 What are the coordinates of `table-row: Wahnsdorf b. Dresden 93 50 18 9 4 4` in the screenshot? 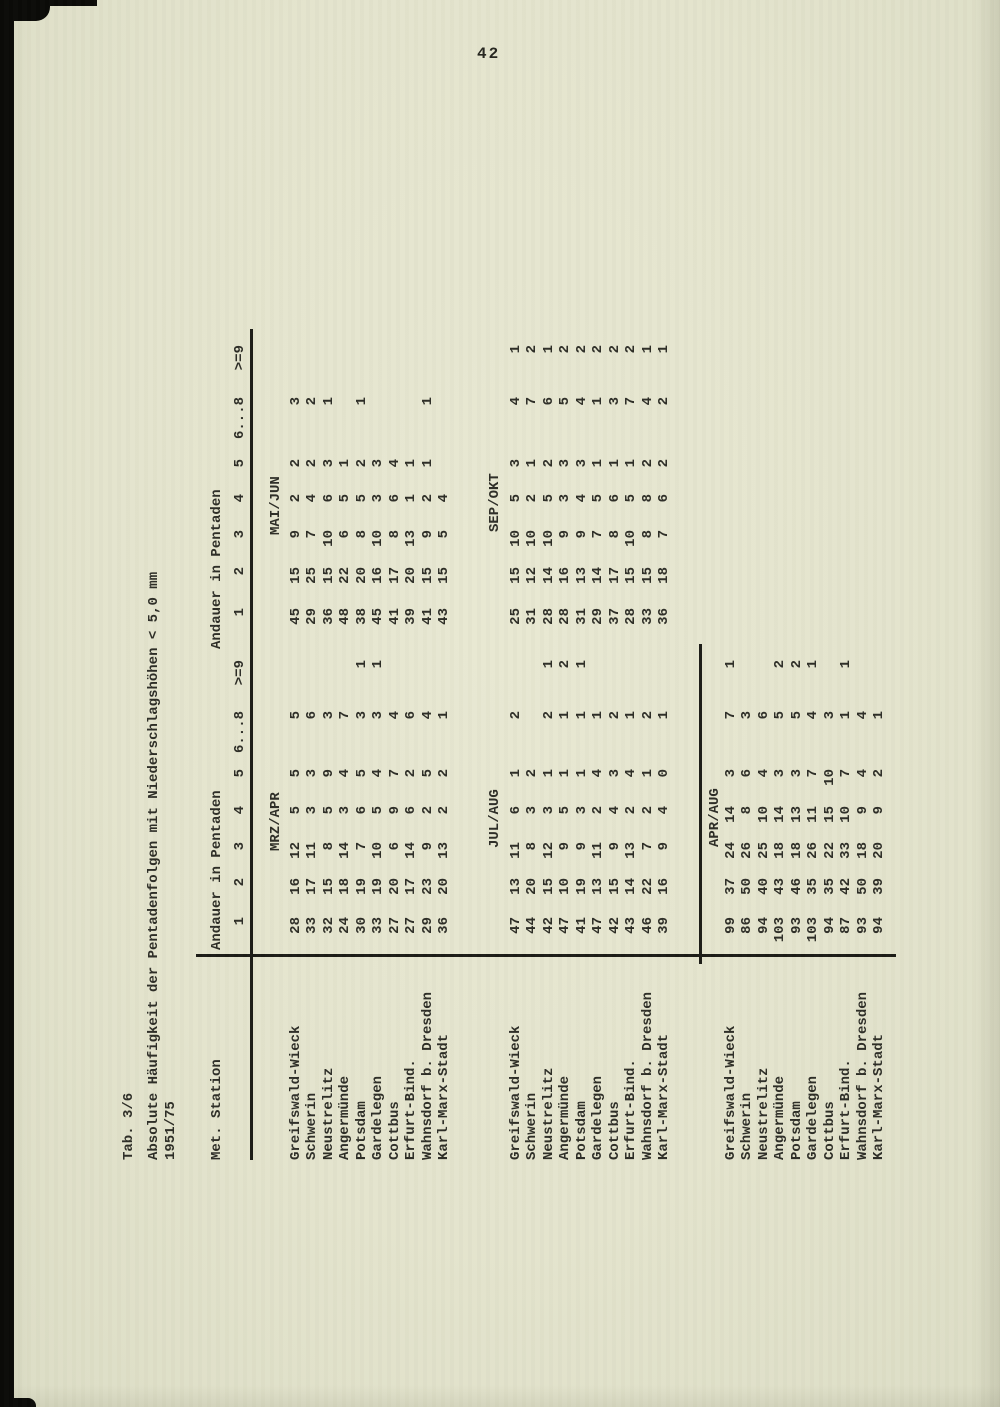 It's located at (863, 742).